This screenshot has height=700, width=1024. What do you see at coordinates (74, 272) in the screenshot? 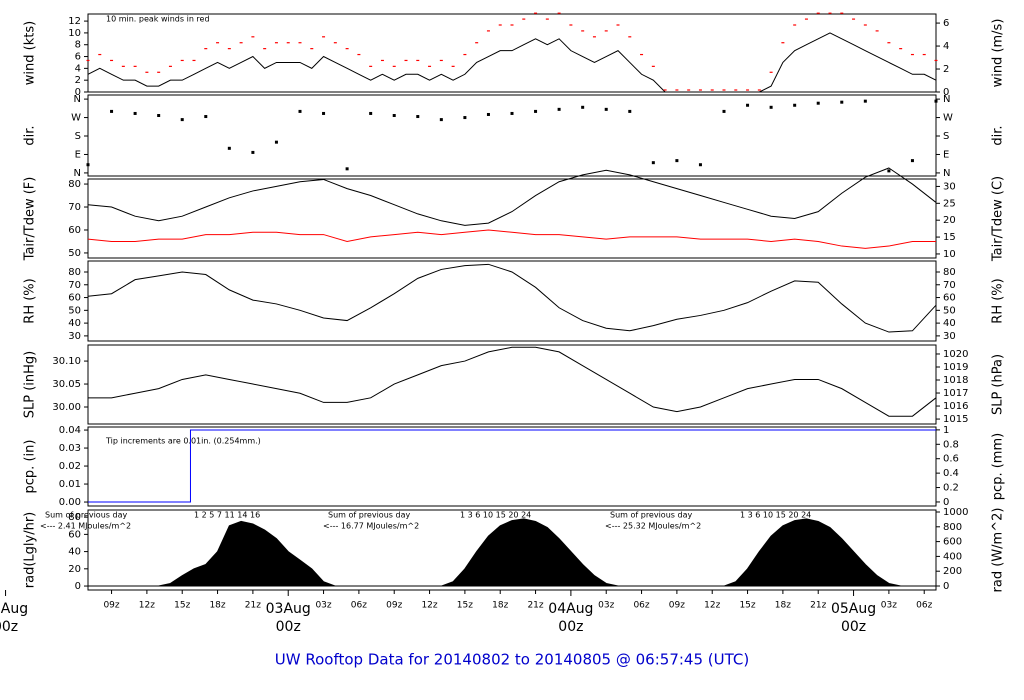
I see `y-tick-label: 80` at bounding box center [74, 272].